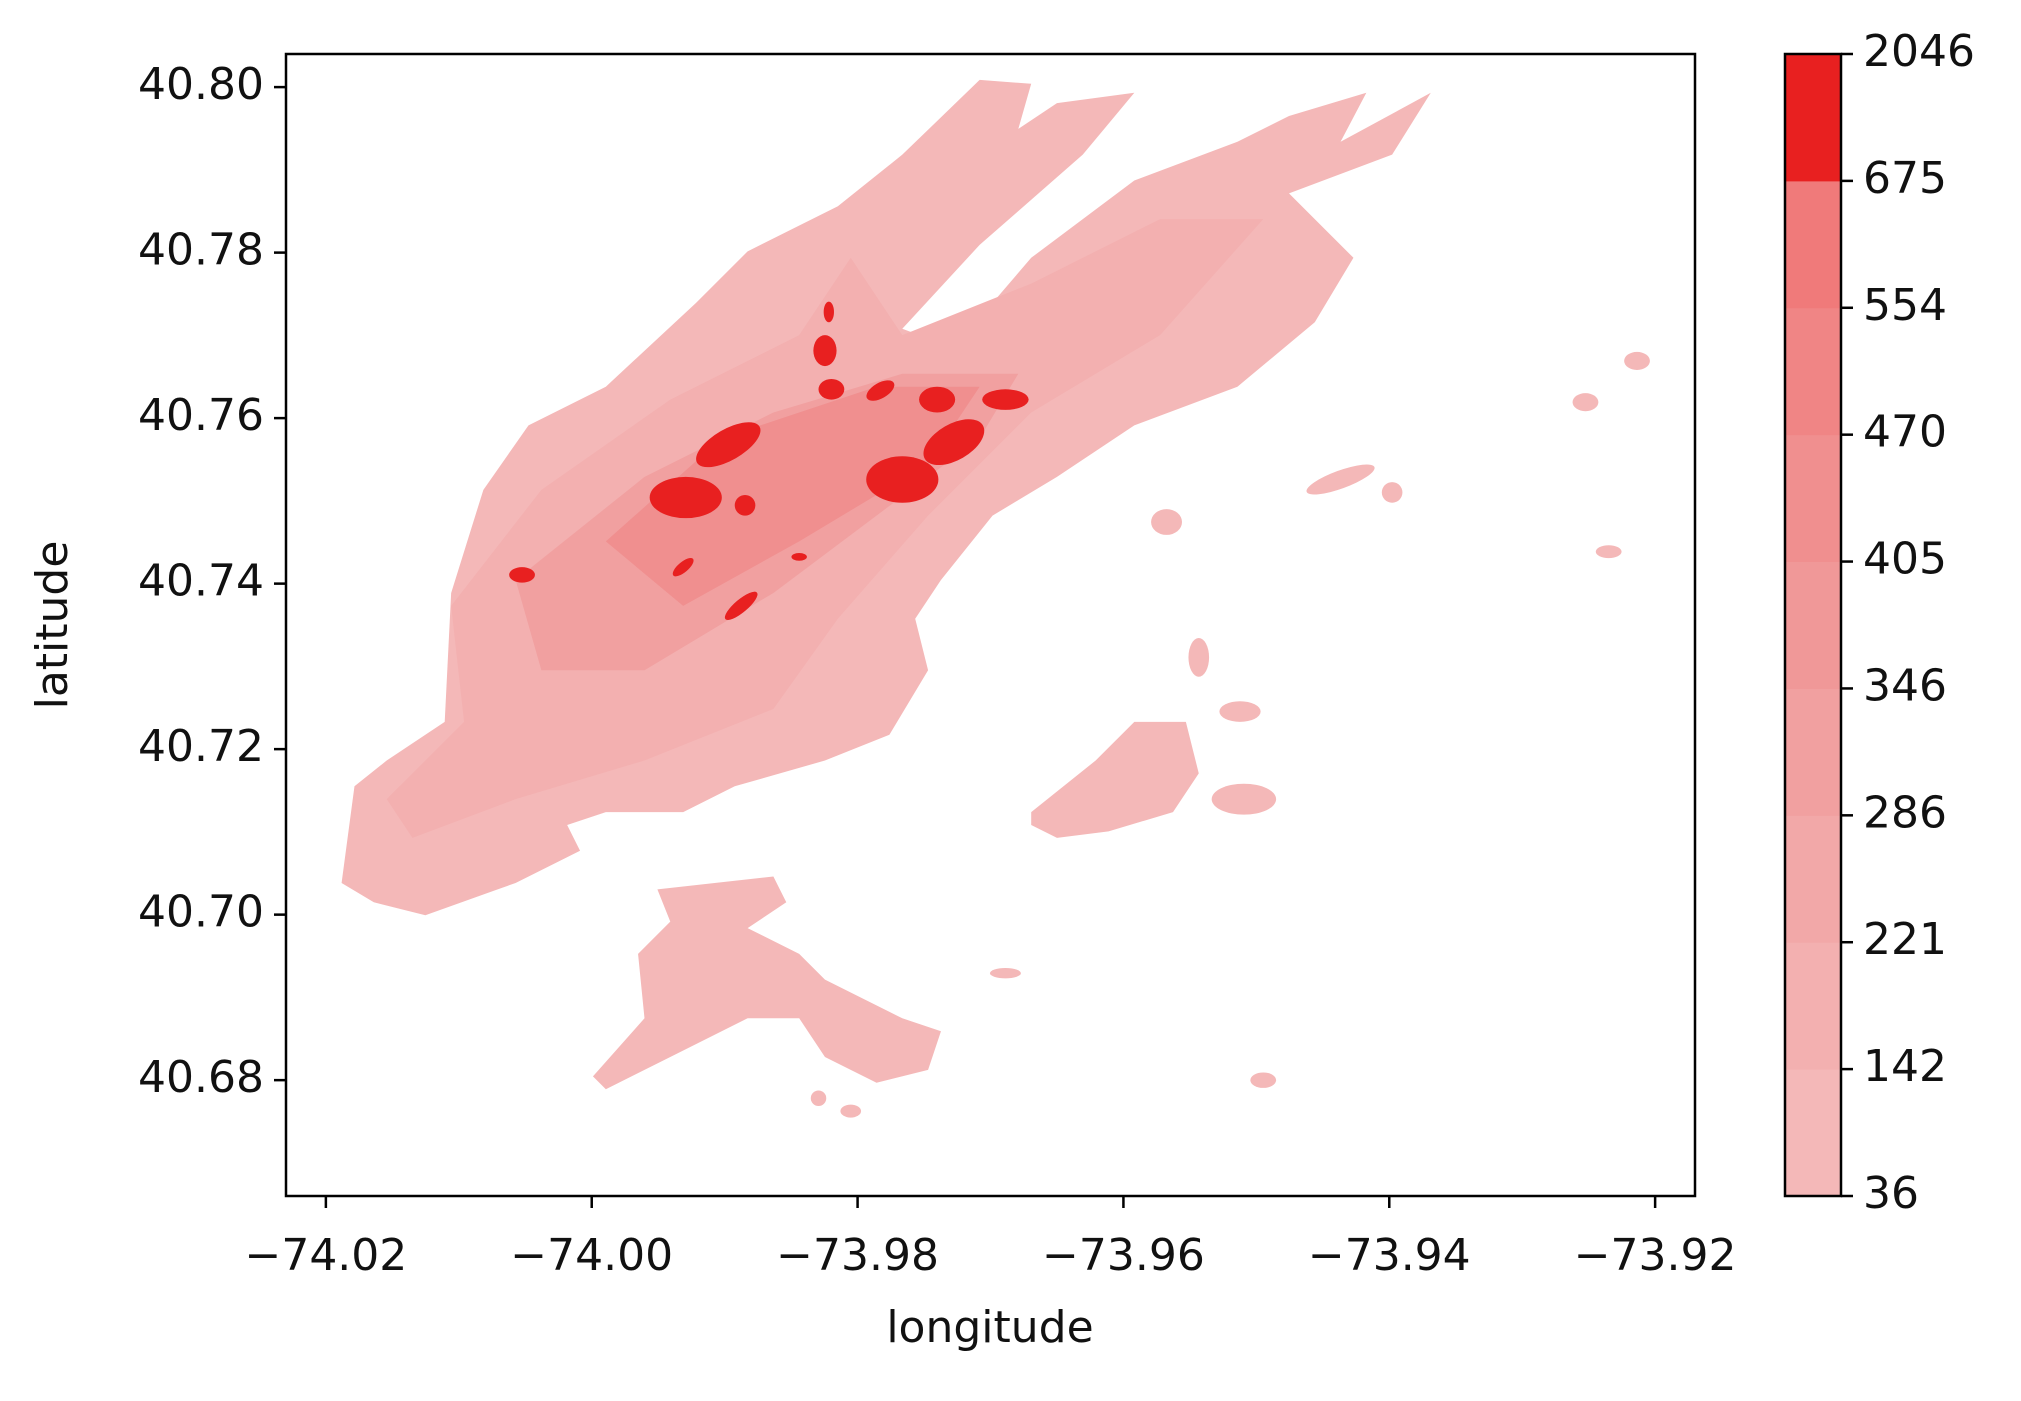 The height and width of the screenshot is (1401, 2021). Describe the element at coordinates (1905, 559) in the screenshot. I see `colorbar-tick-label: 405` at that location.